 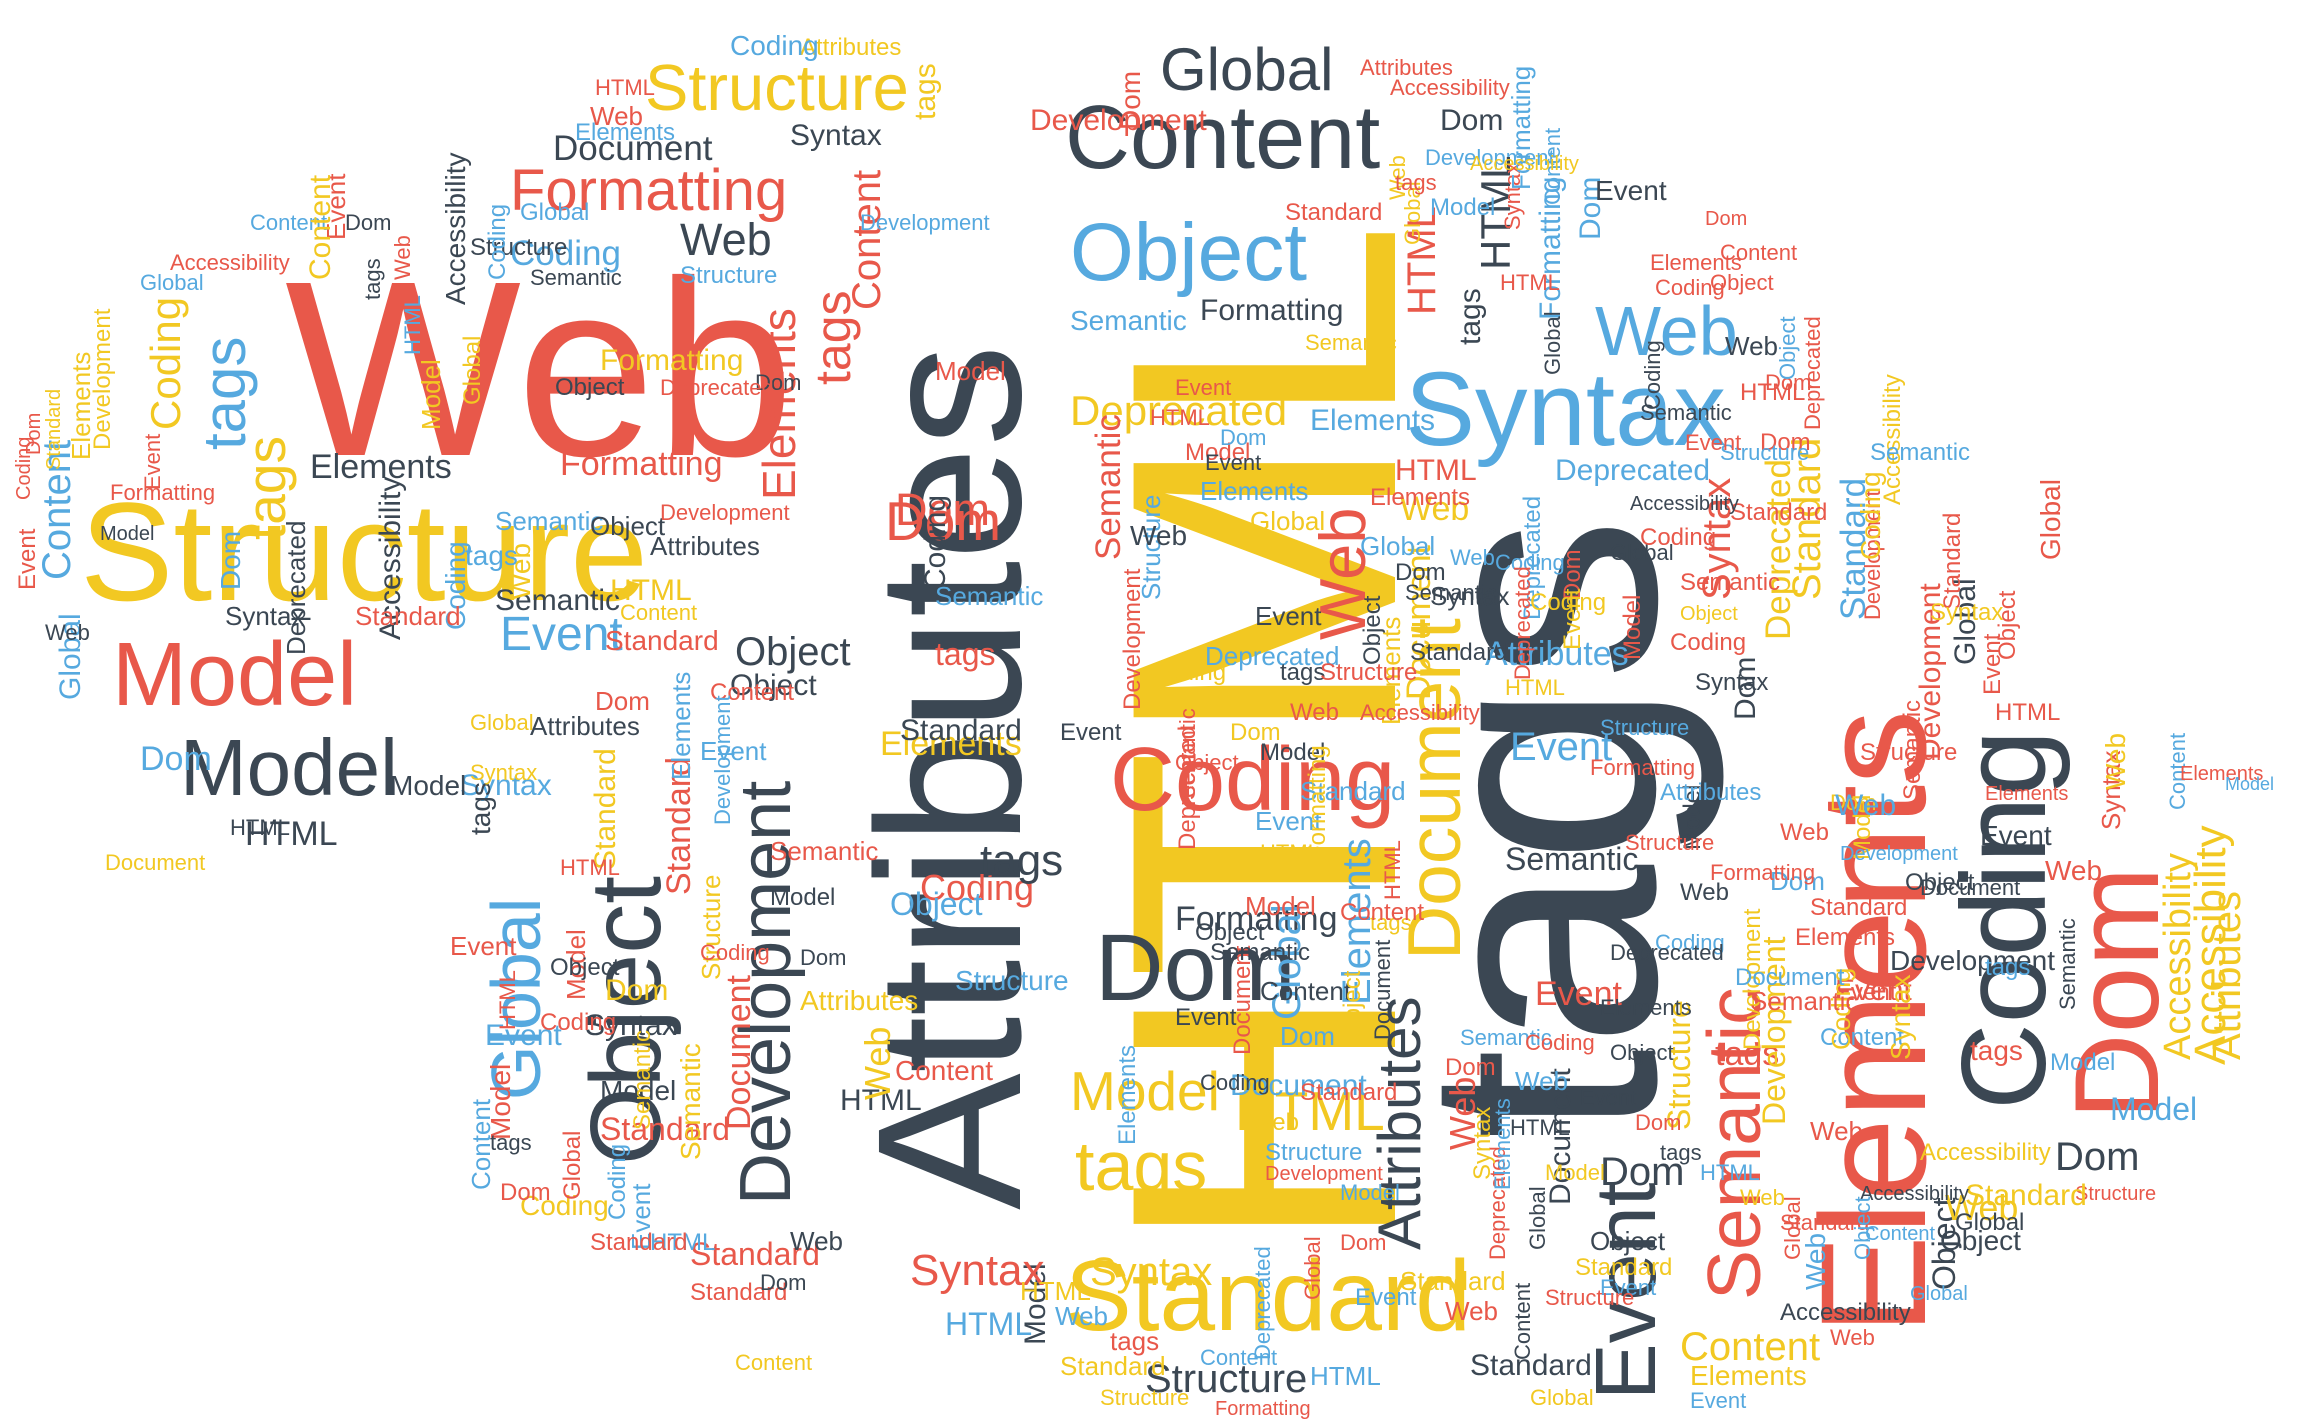 I want to click on cloud-word-structure-111: Structure, so click(x=1012, y=980).